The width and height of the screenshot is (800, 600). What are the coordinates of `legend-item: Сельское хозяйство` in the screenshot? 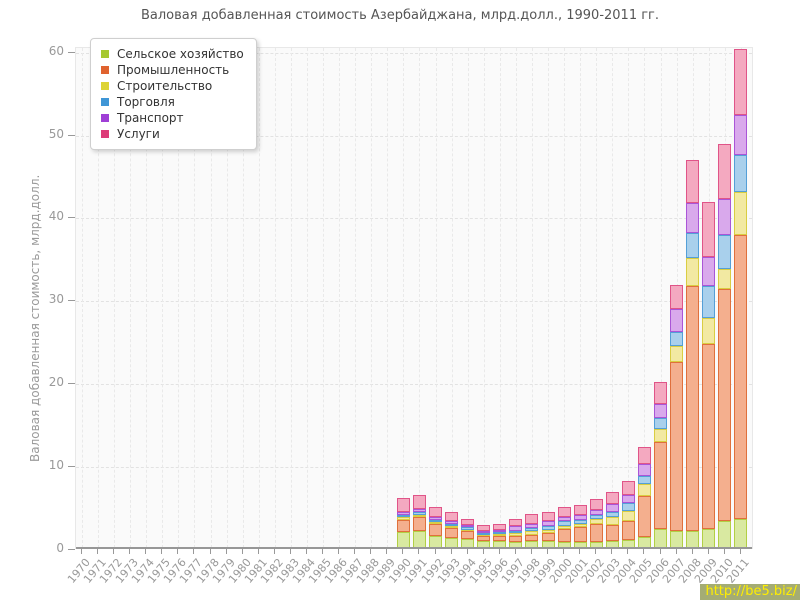 It's located at (172, 54).